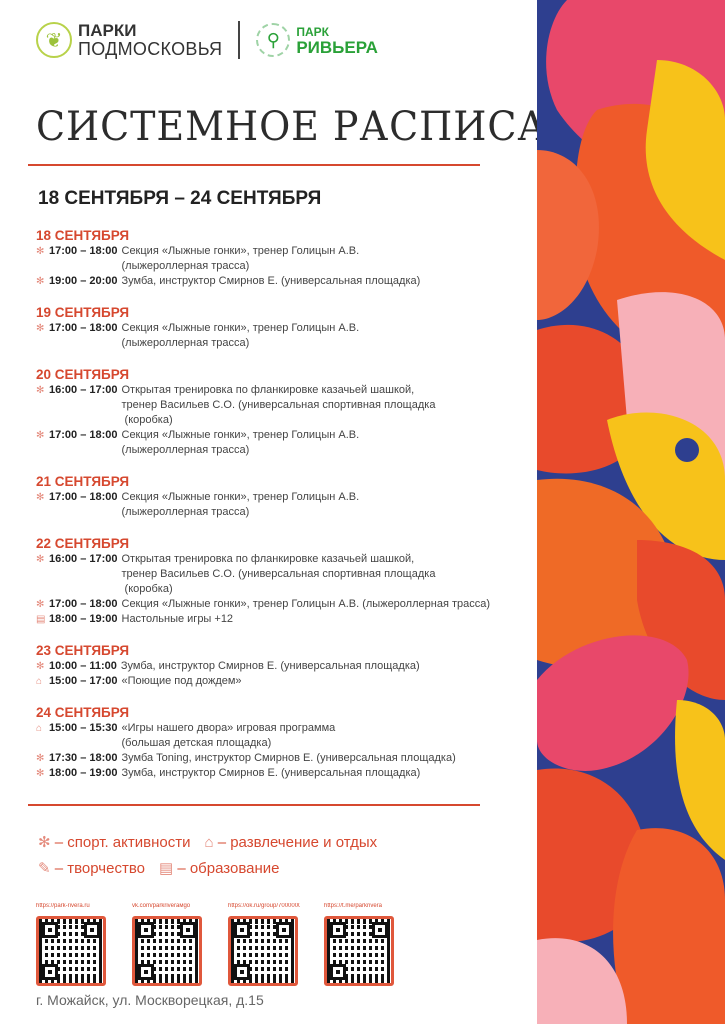 The height and width of the screenshot is (1029, 725). I want to click on logos: ❦ ПАРКИ ПОДМОСКОВЬЯ ⚲ ПАРК РИВЬЕРА, so click(207, 40).